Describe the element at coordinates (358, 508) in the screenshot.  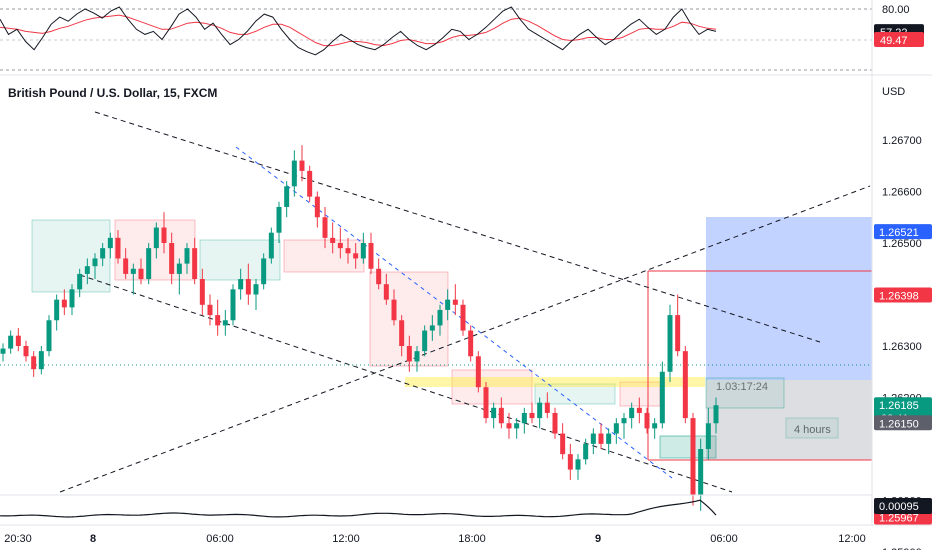
I see `oscillator-line` at that location.